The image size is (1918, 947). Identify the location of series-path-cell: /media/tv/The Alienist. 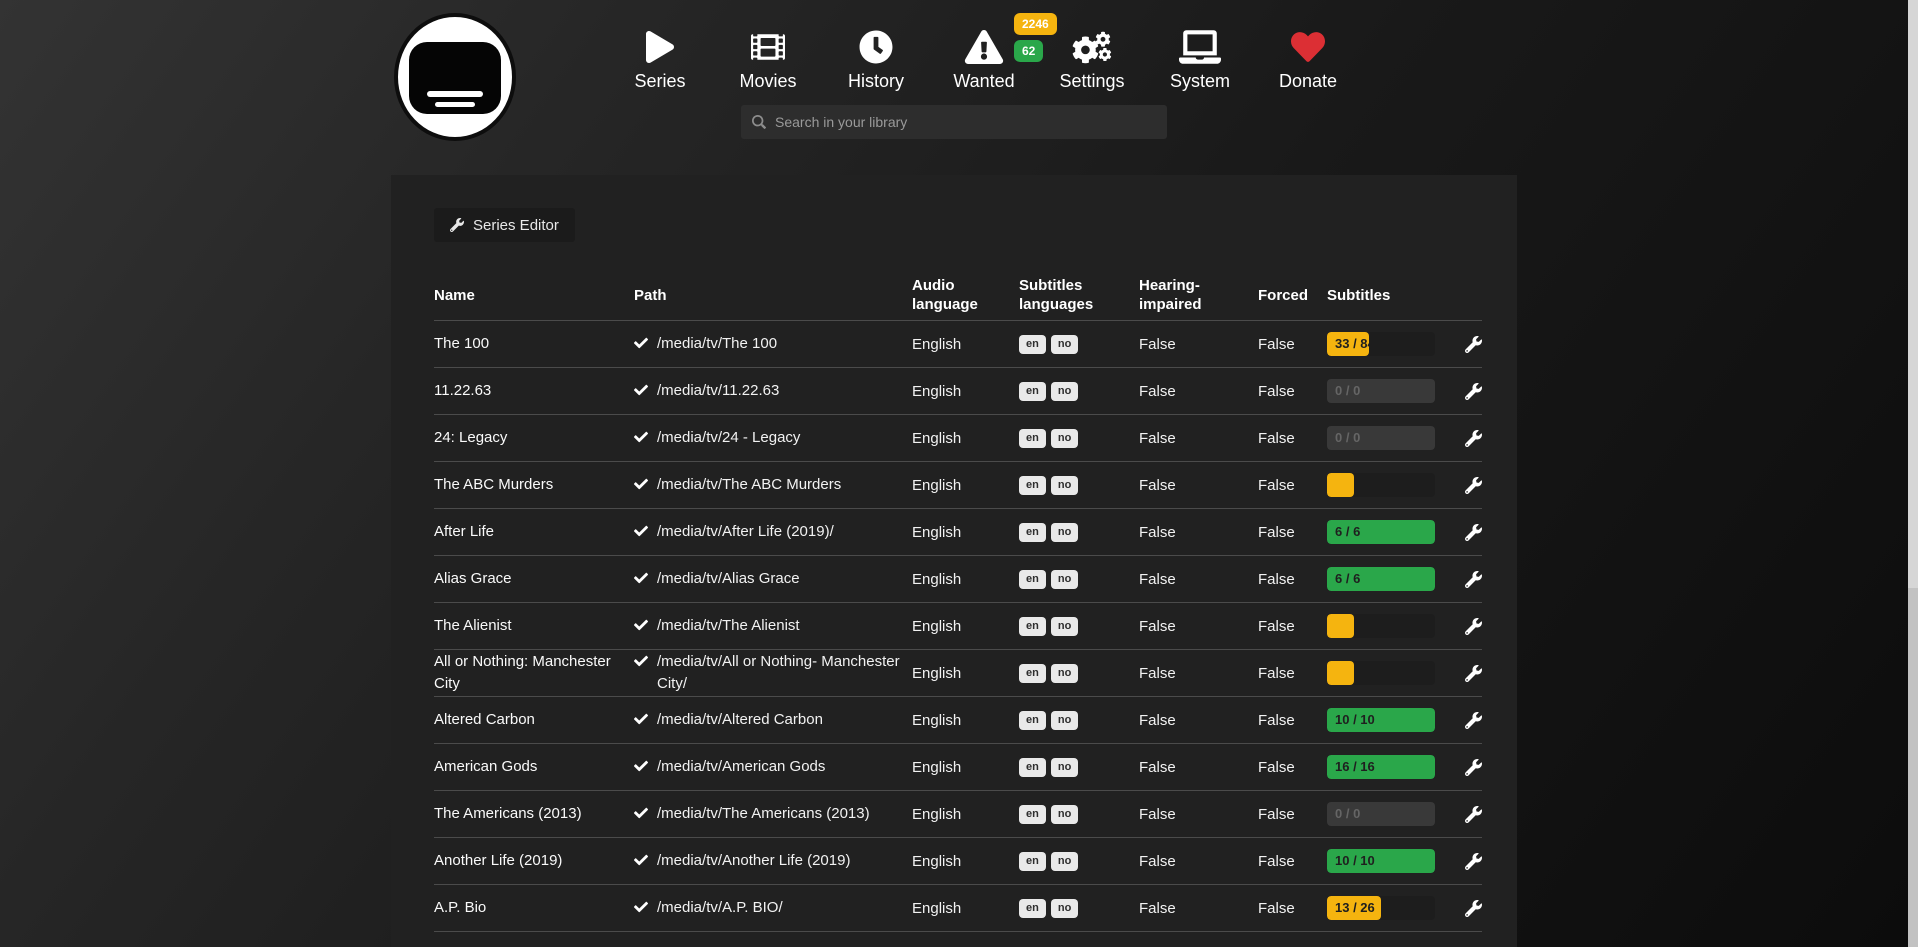
(773, 626).